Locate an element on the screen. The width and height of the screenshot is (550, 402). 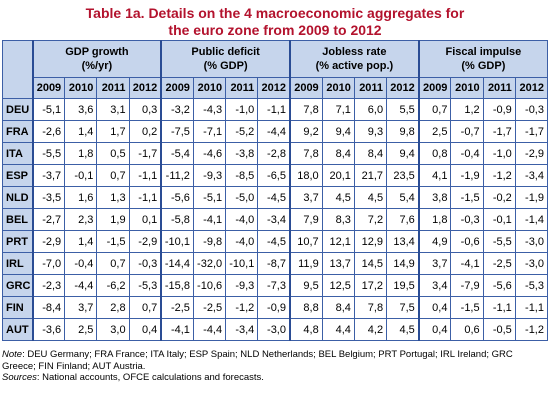
value-cell: -5,8 is located at coordinates (177, 219).